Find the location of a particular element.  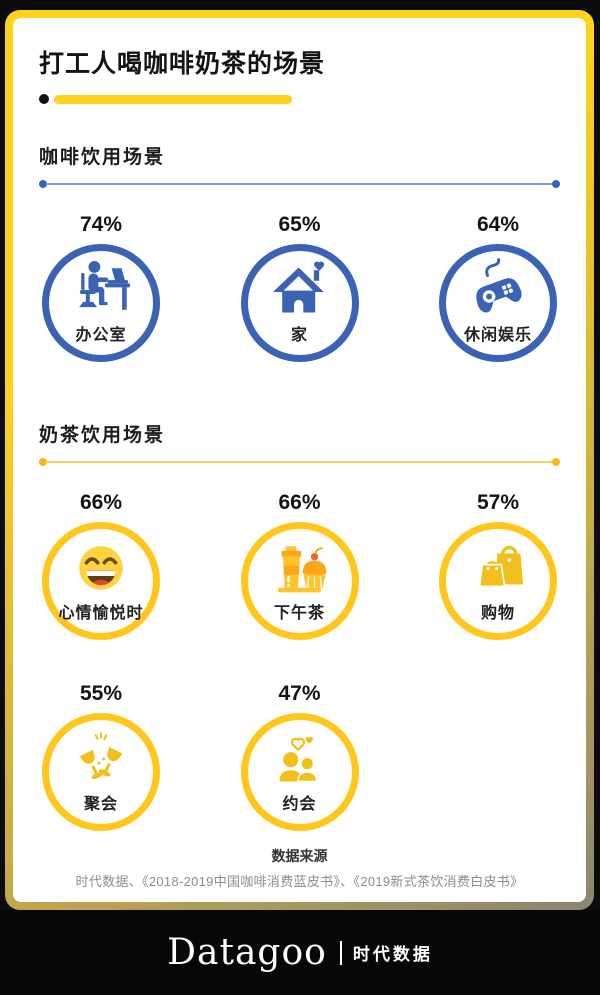

brand-separator is located at coordinates (340, 952).